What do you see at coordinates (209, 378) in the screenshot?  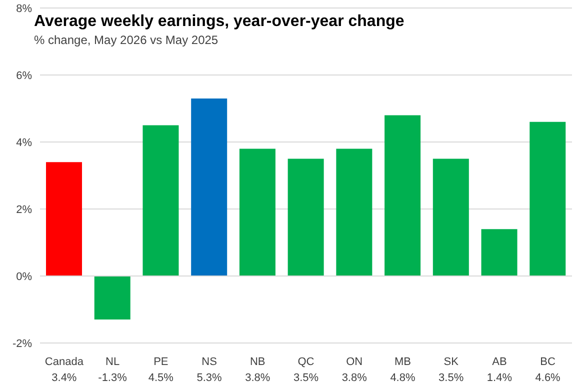 I see `data-label: 5.3%` at bounding box center [209, 378].